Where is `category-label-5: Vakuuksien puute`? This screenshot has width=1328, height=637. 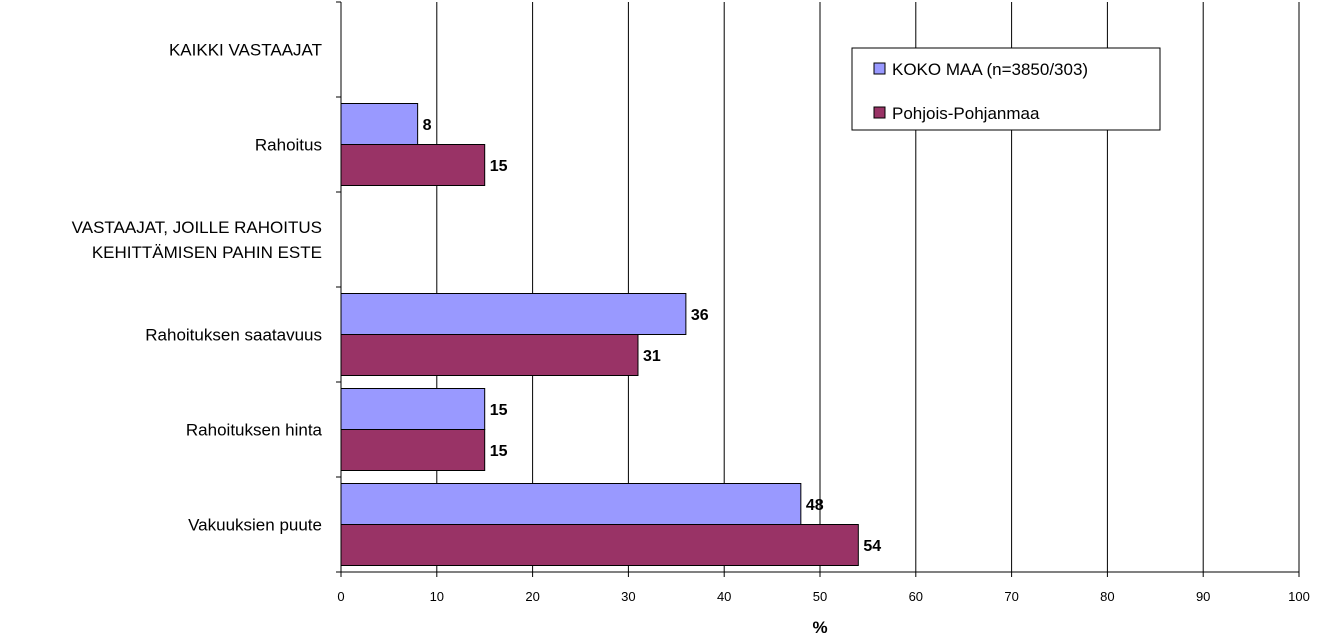
category-label-5: Vakuuksien puute is located at coordinates (255, 525).